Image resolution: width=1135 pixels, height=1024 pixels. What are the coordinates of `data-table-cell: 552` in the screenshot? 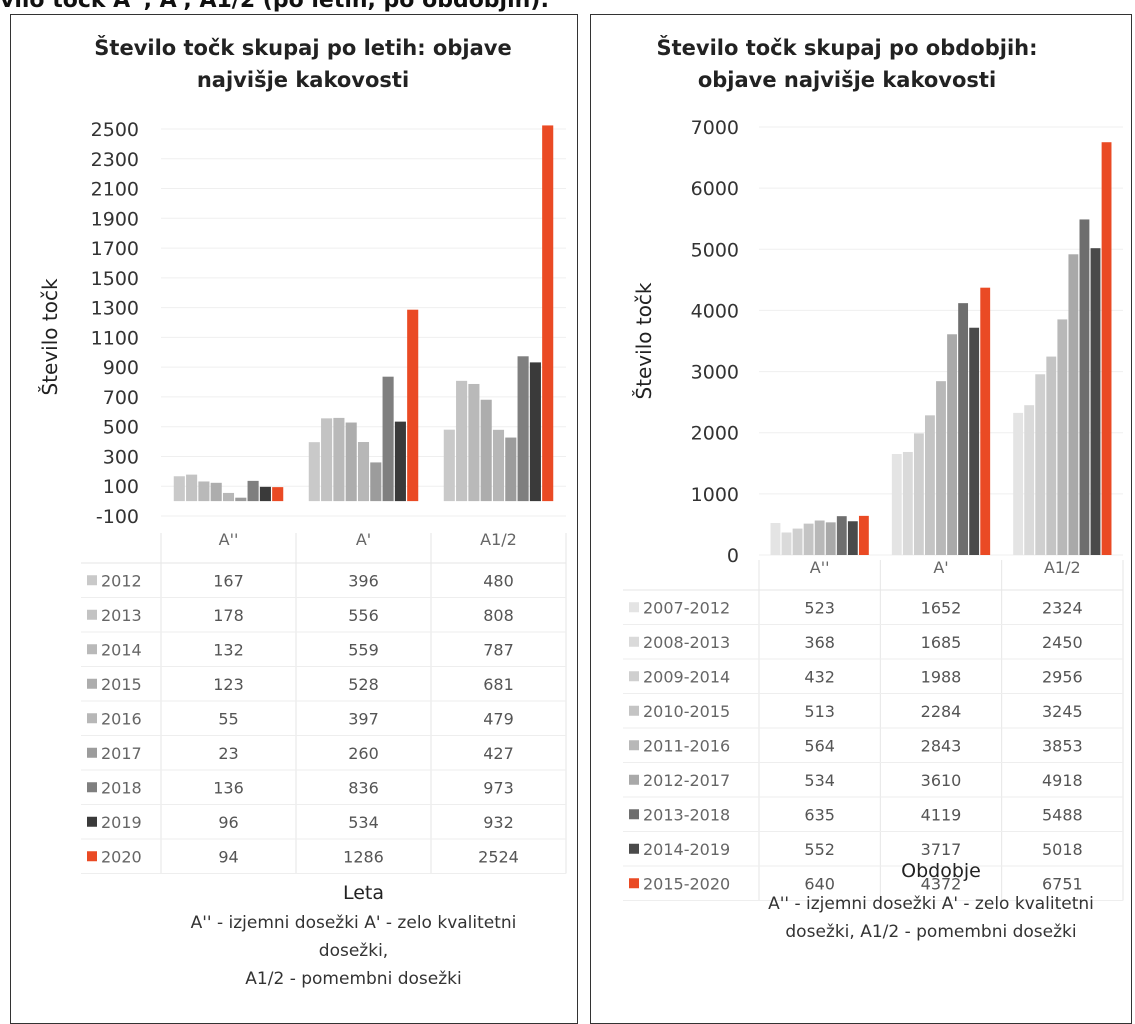 It's located at (819, 849).